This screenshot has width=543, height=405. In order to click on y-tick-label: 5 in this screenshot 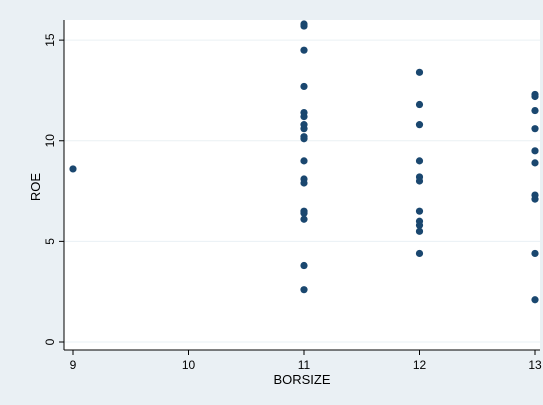, I will do `click(50, 241)`.